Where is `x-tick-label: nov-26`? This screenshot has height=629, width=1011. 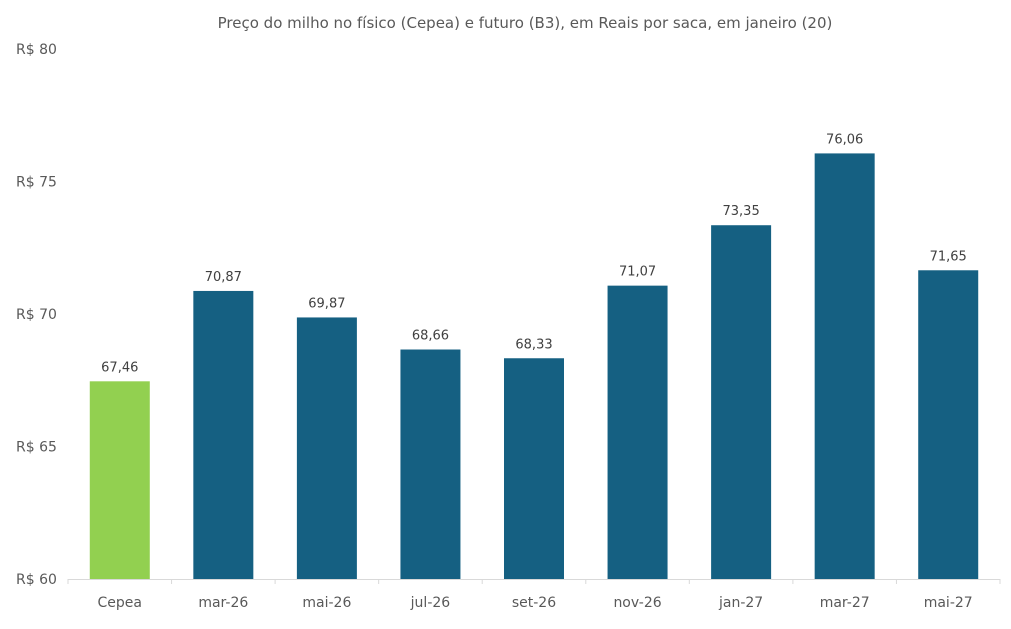
x-tick-label: nov-26 is located at coordinates (637, 603).